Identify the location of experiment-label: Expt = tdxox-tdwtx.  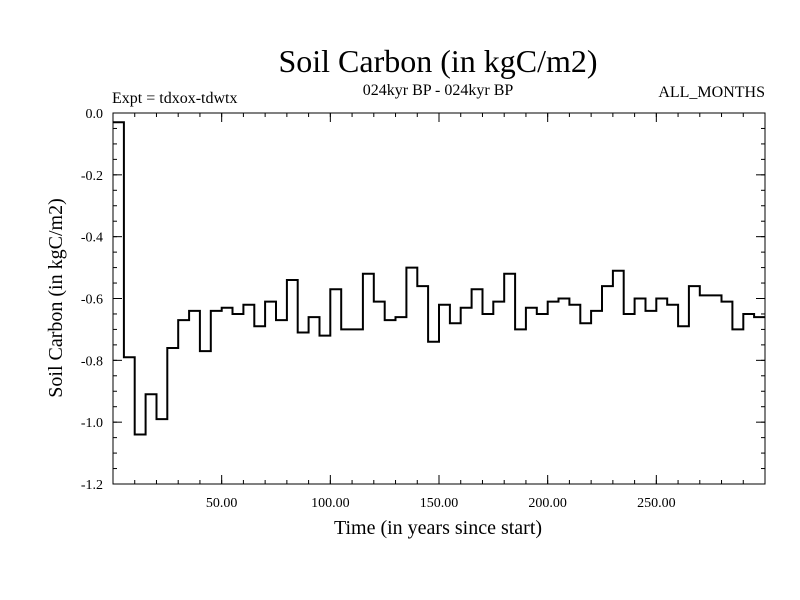
(174, 98).